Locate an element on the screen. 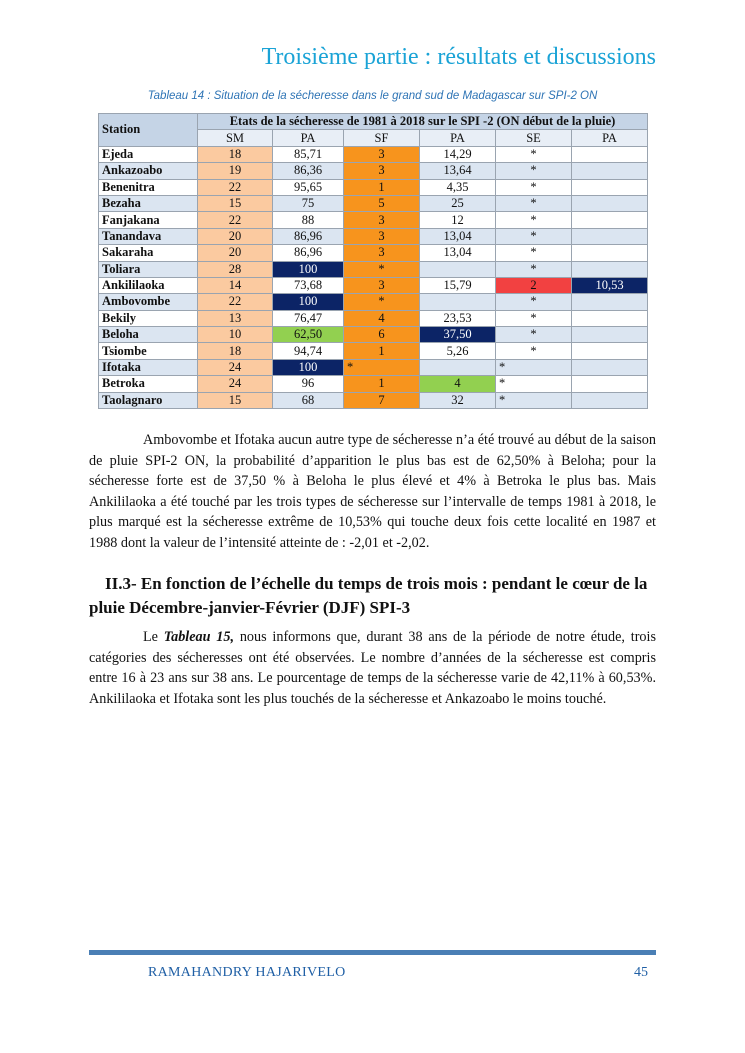 The width and height of the screenshot is (745, 1053). table-row: Ankililaoka 14 73,68 3 15,79 2 10,53 is located at coordinates (373, 285).